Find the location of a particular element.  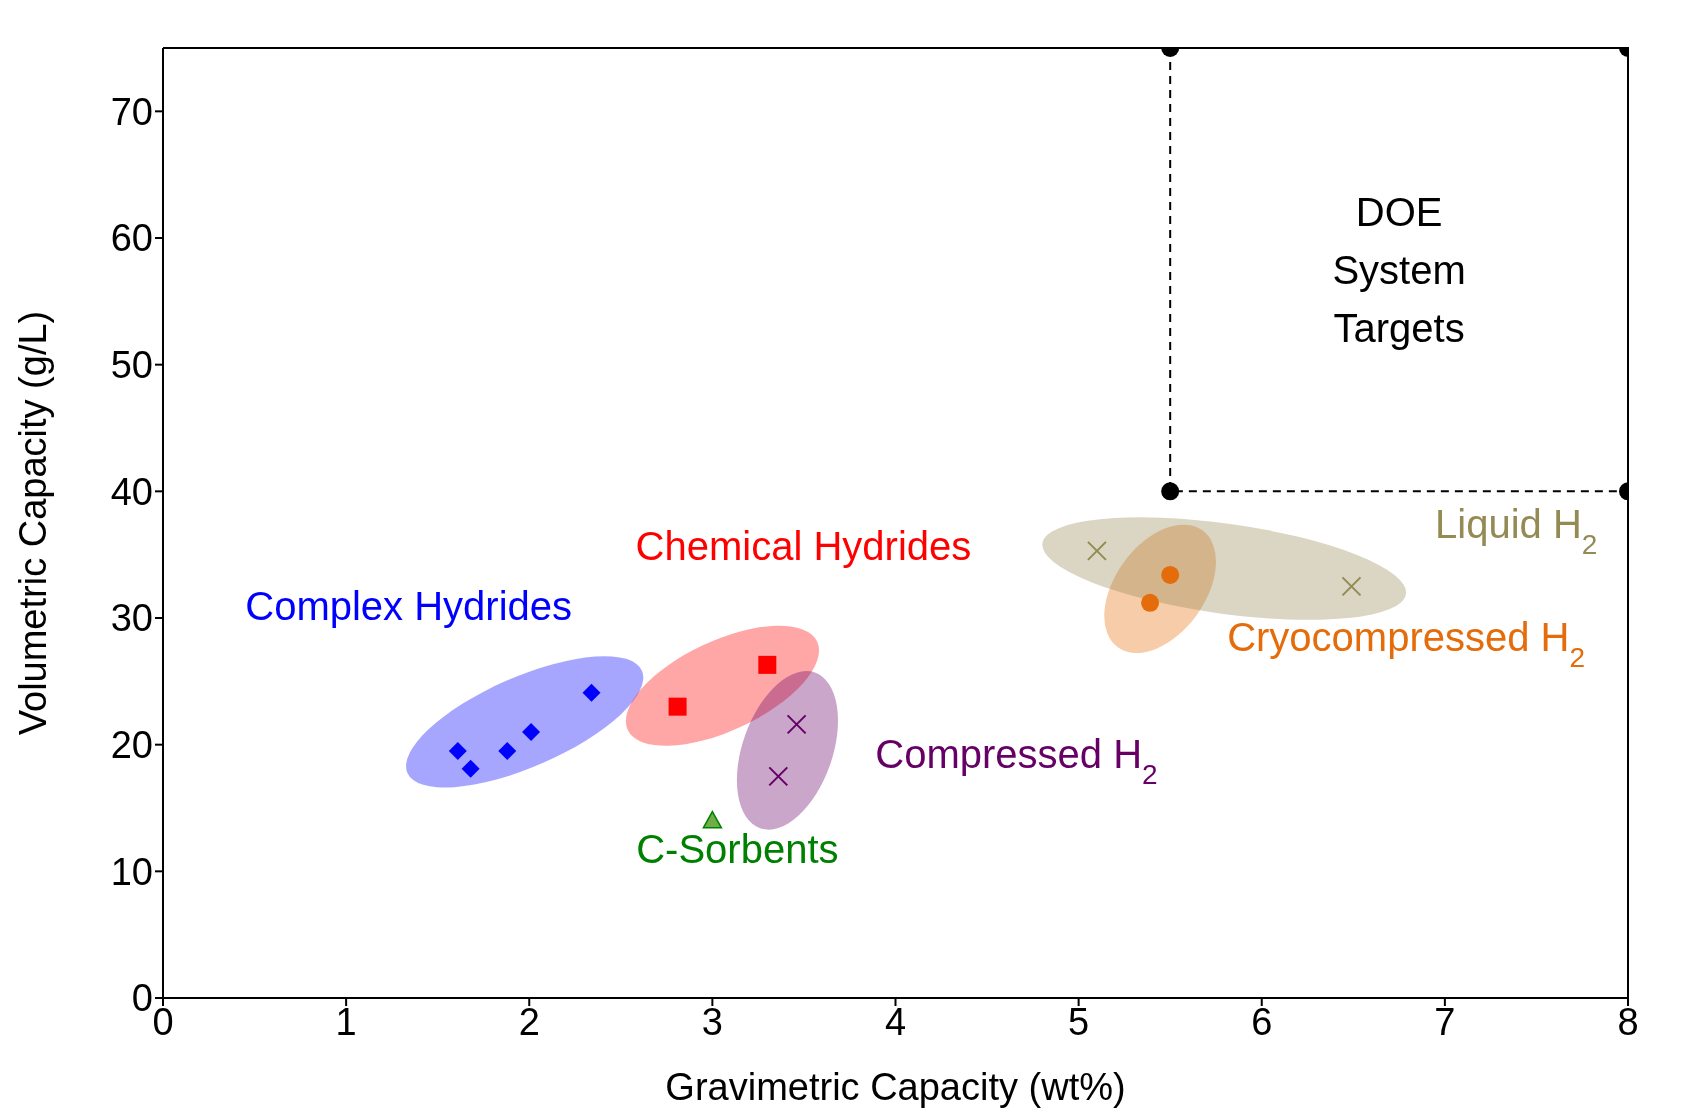

x-tick-label: 1 is located at coordinates (346, 1021).